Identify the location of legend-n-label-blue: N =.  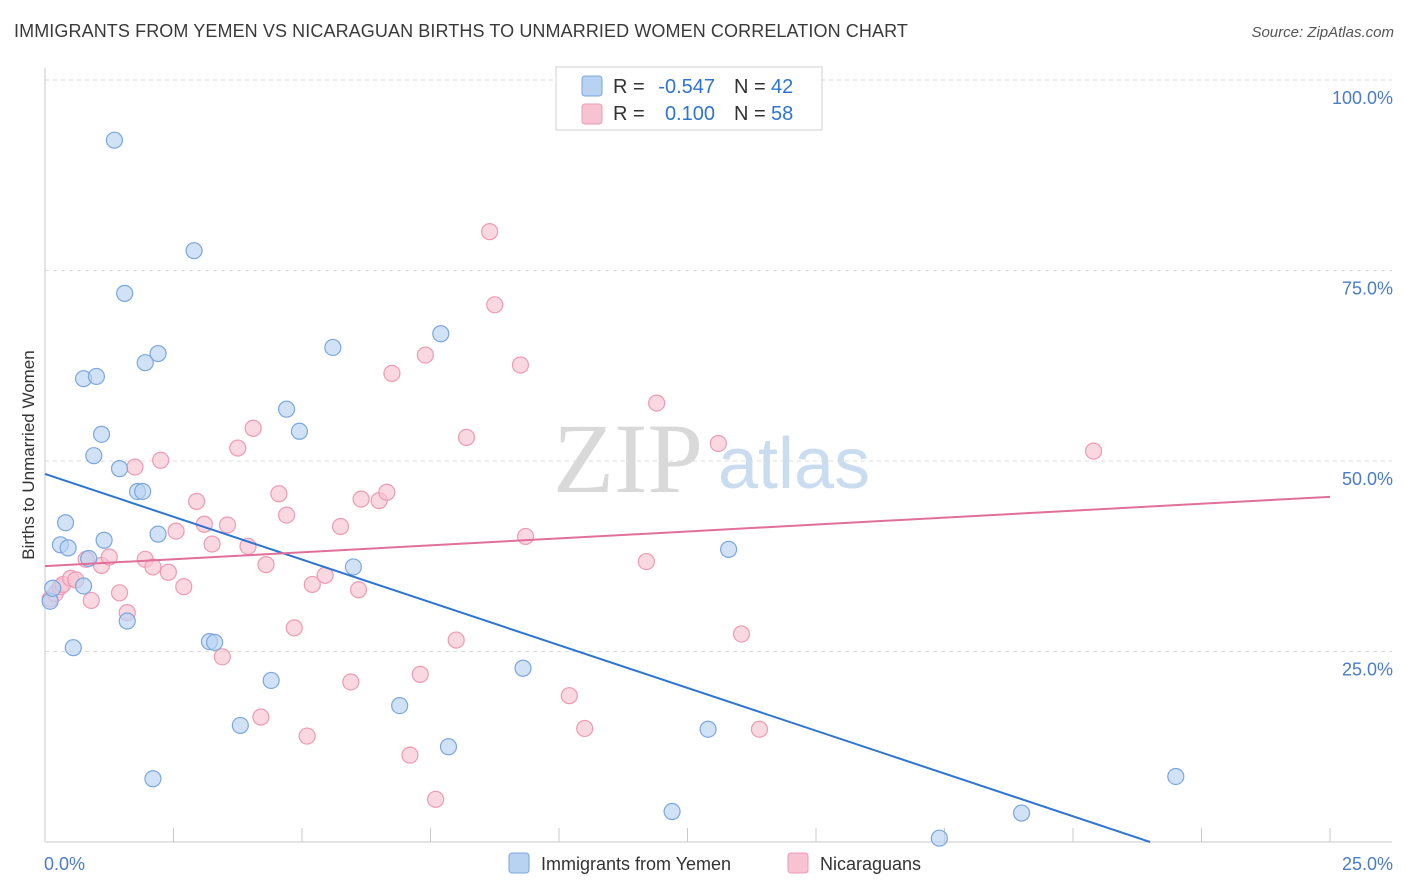
(750, 87).